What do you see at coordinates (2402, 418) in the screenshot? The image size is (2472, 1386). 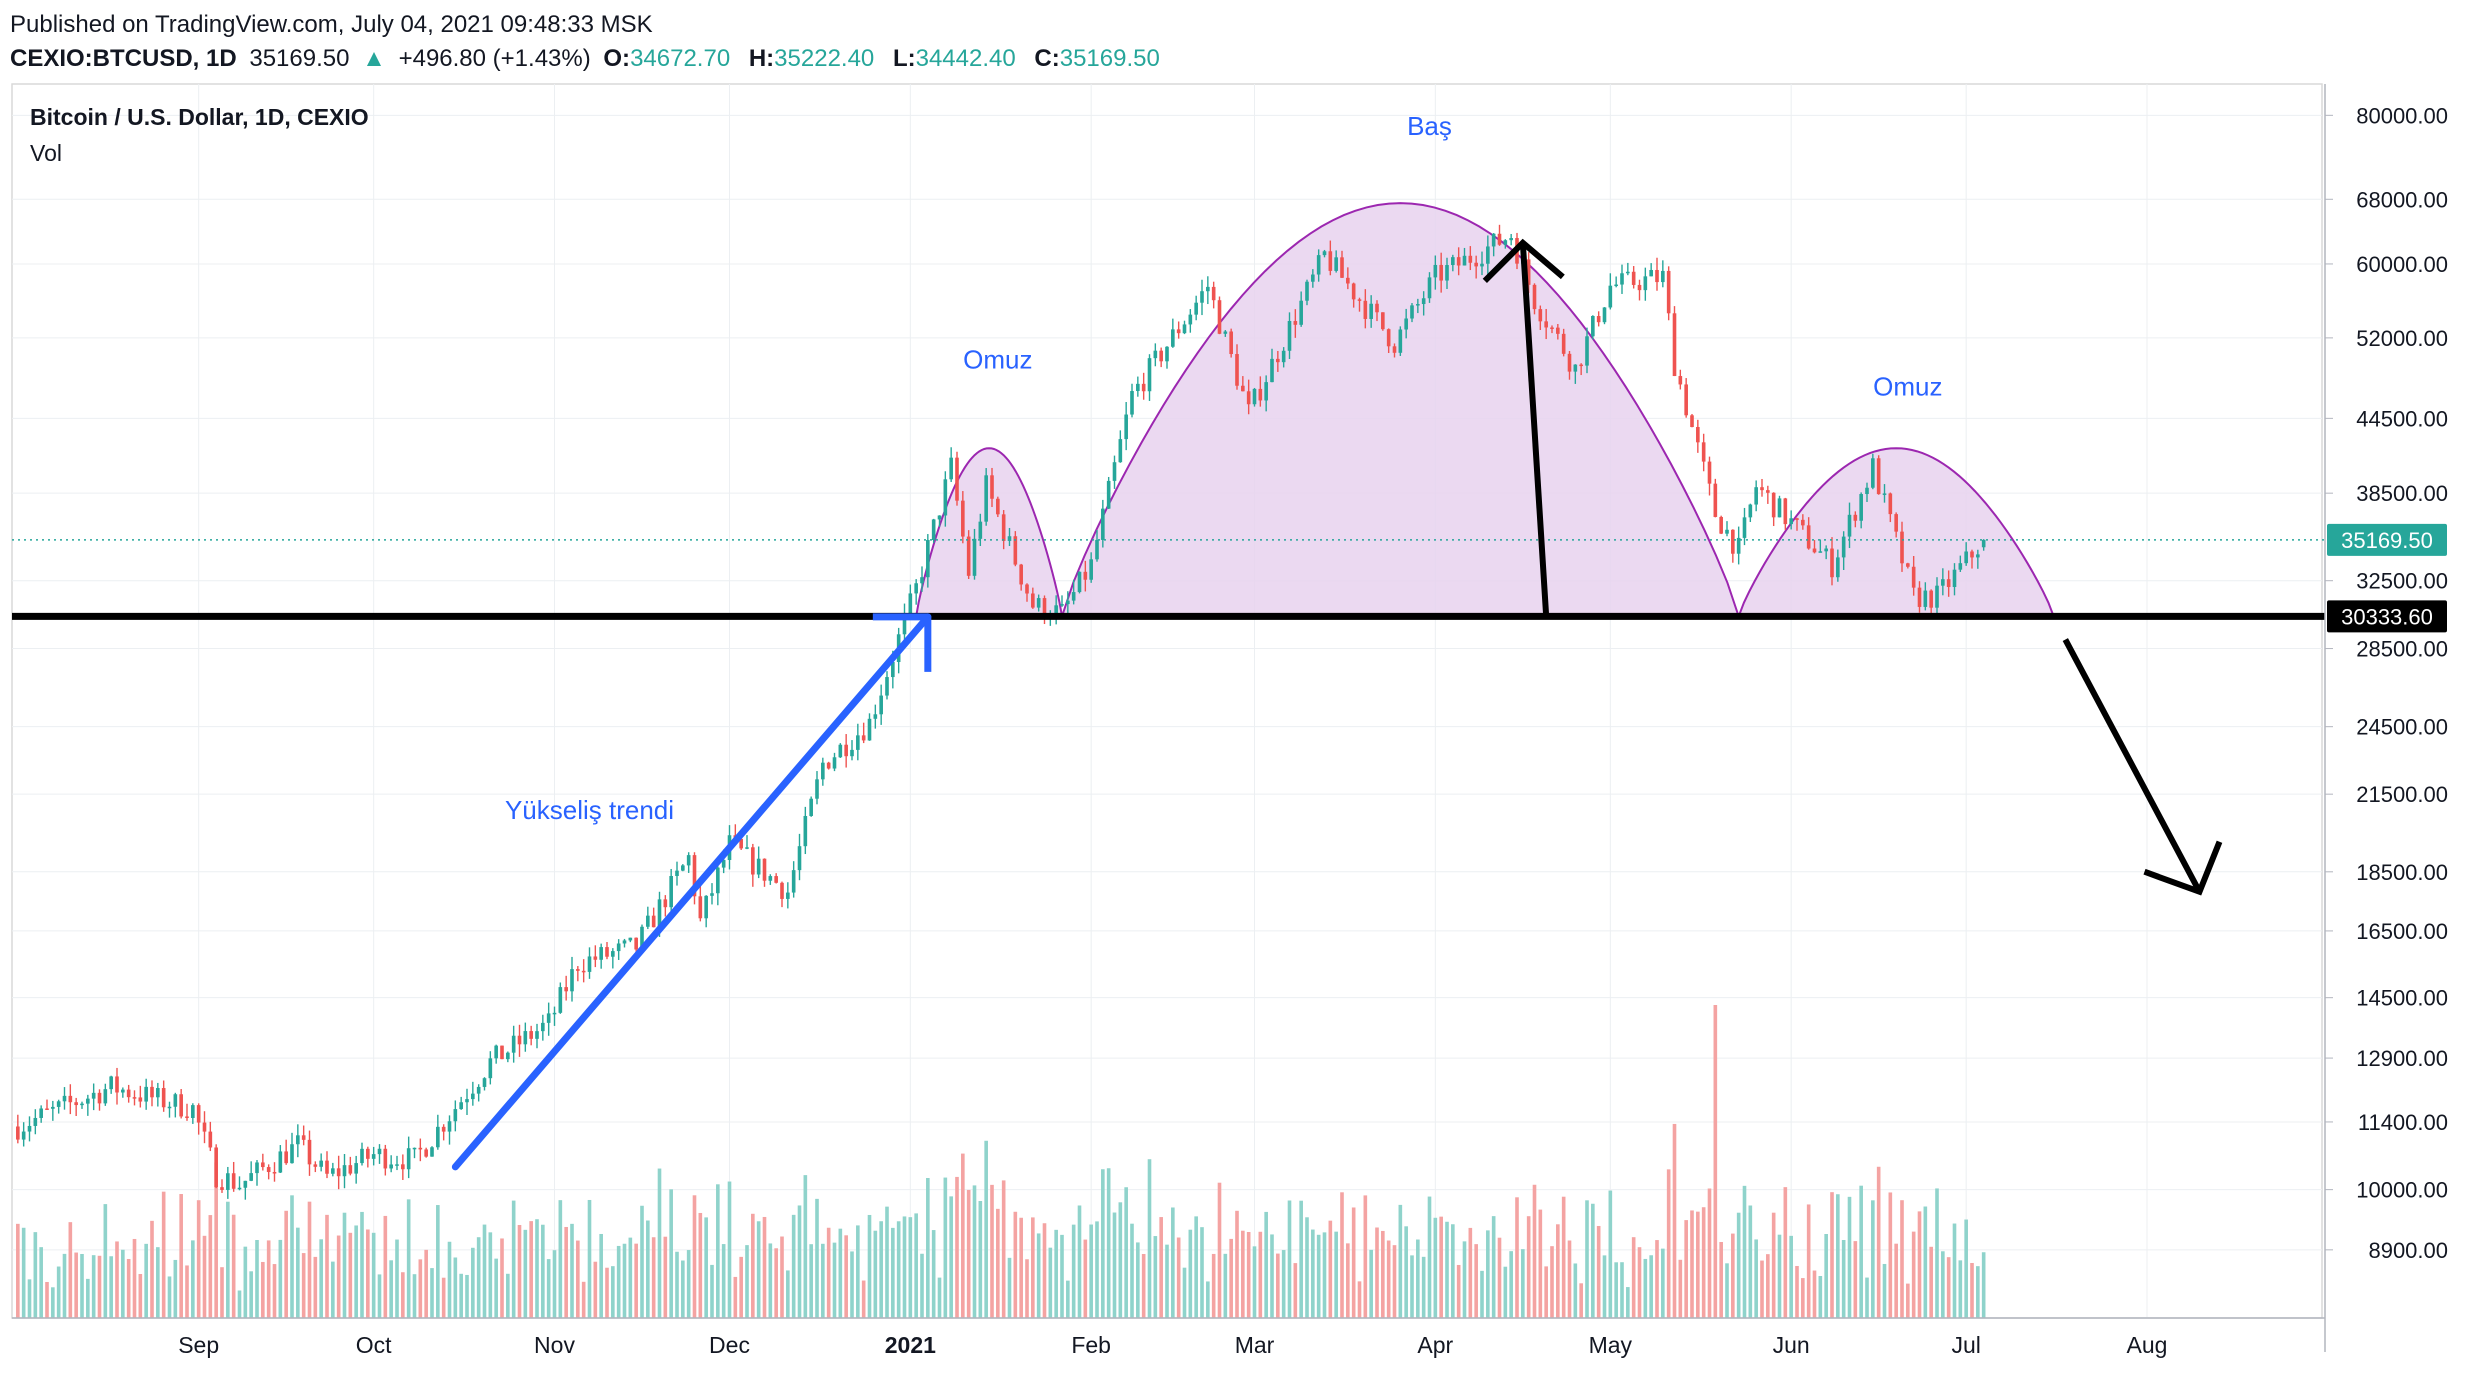 I see `price-tick-label: 44500.00` at bounding box center [2402, 418].